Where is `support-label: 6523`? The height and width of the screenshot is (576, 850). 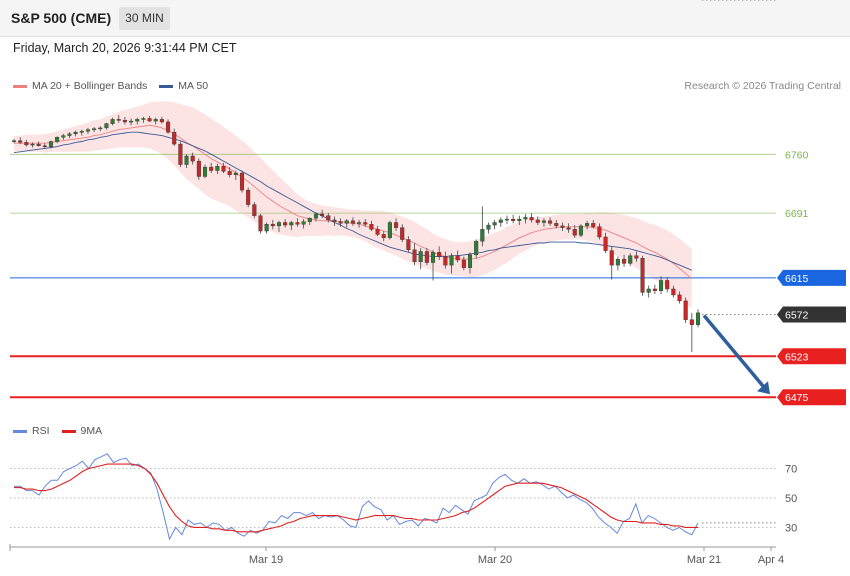
support-label: 6523 is located at coordinates (797, 357).